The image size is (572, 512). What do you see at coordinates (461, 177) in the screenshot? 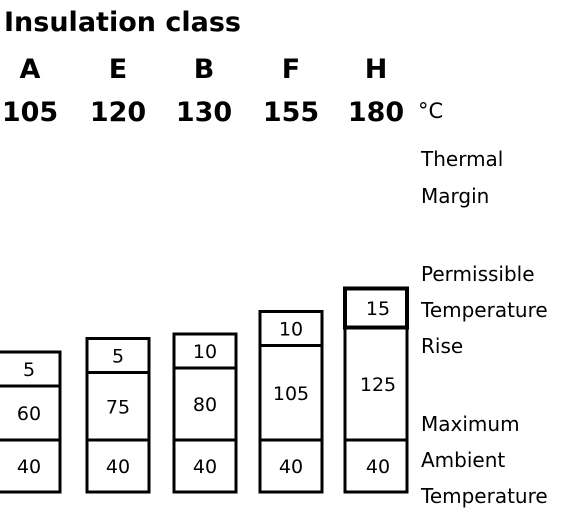
I see `legend-thermal-margin: Thermal Margin` at bounding box center [461, 177].